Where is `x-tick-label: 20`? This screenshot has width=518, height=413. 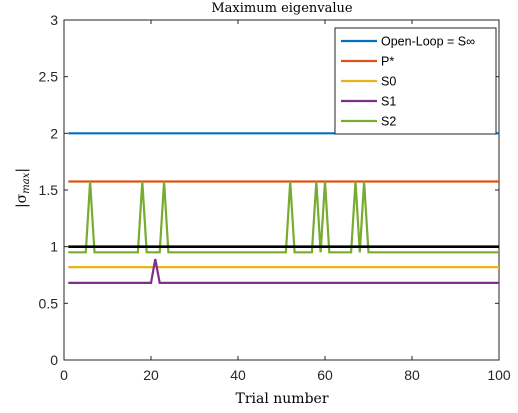 x-tick-label: 20 is located at coordinates (151, 375).